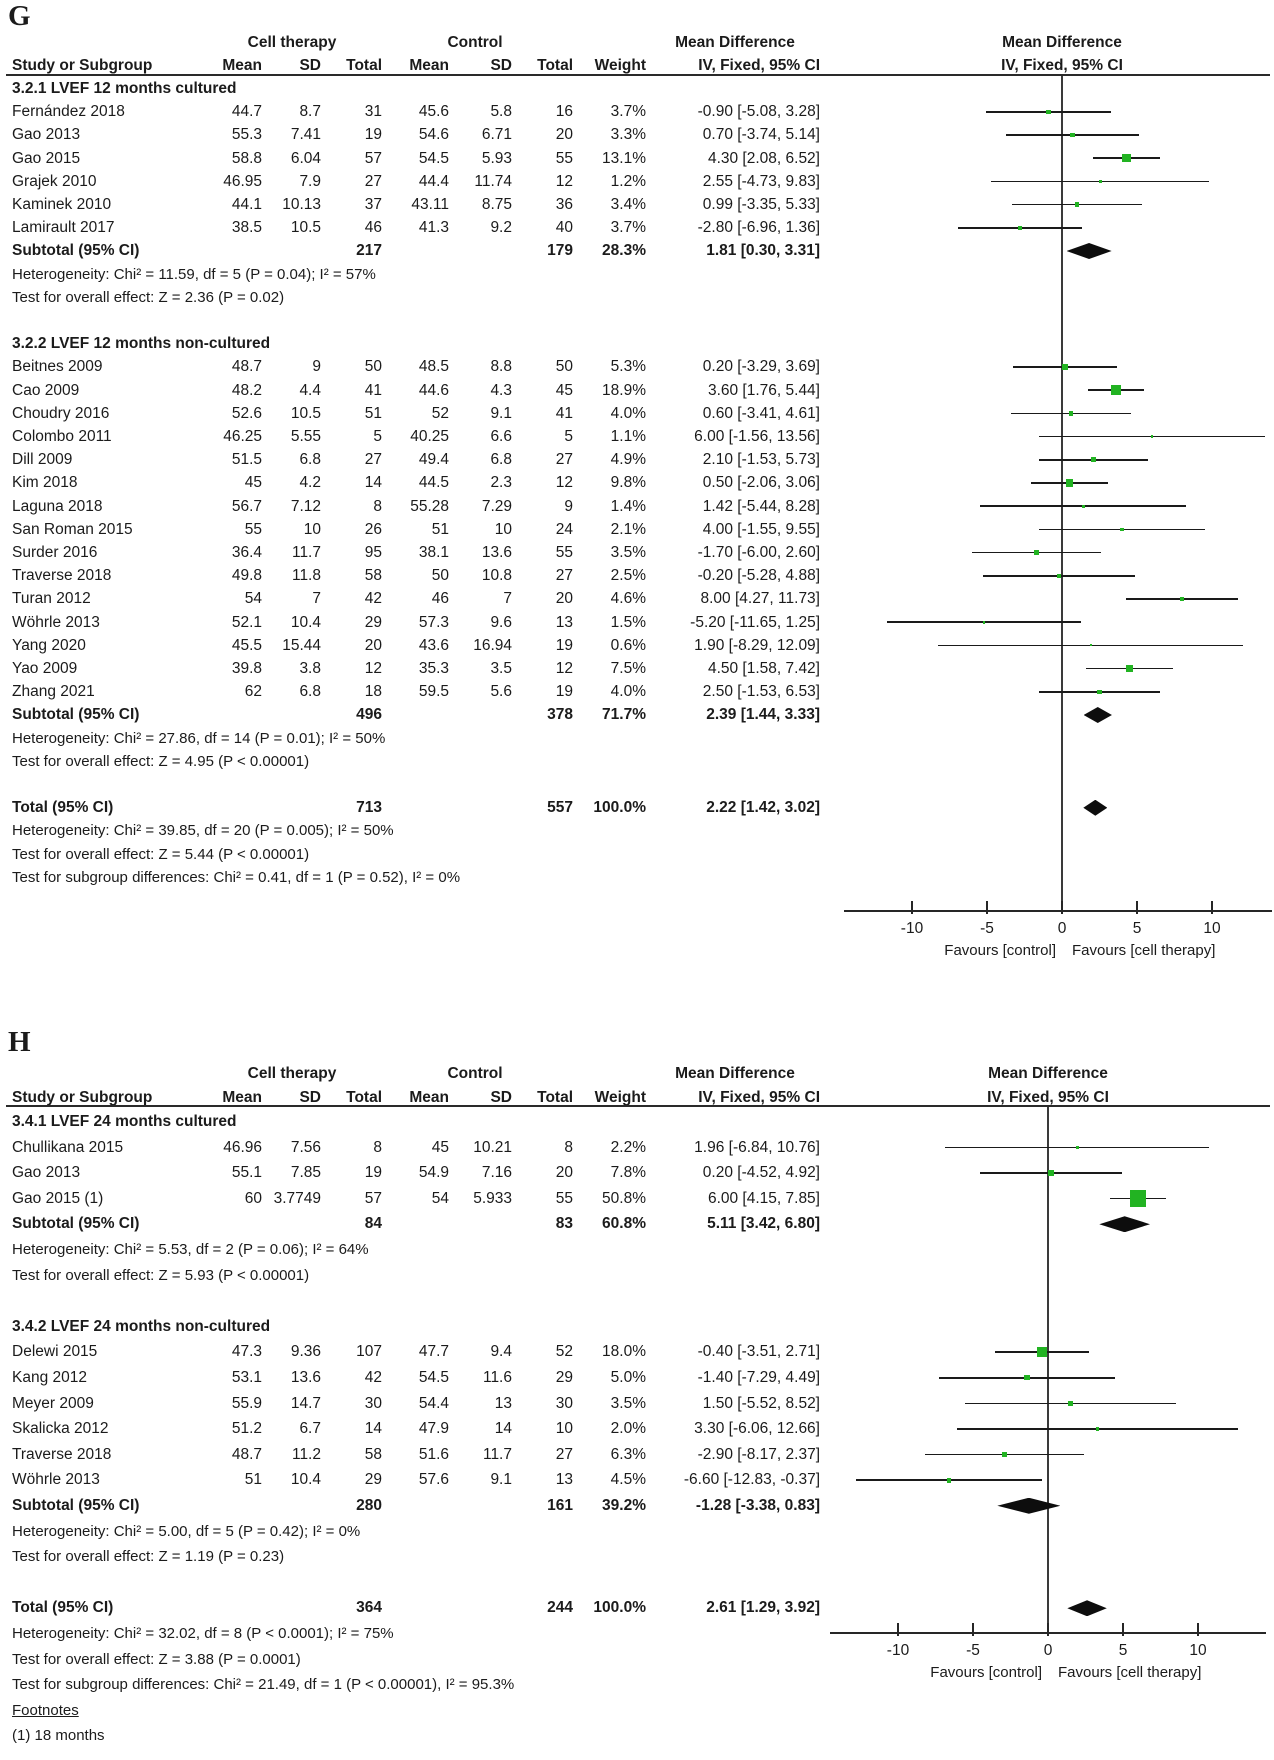 The height and width of the screenshot is (1760, 1274). What do you see at coordinates (305, 506) in the screenshot?
I see `sd1-value: 7.12` at bounding box center [305, 506].